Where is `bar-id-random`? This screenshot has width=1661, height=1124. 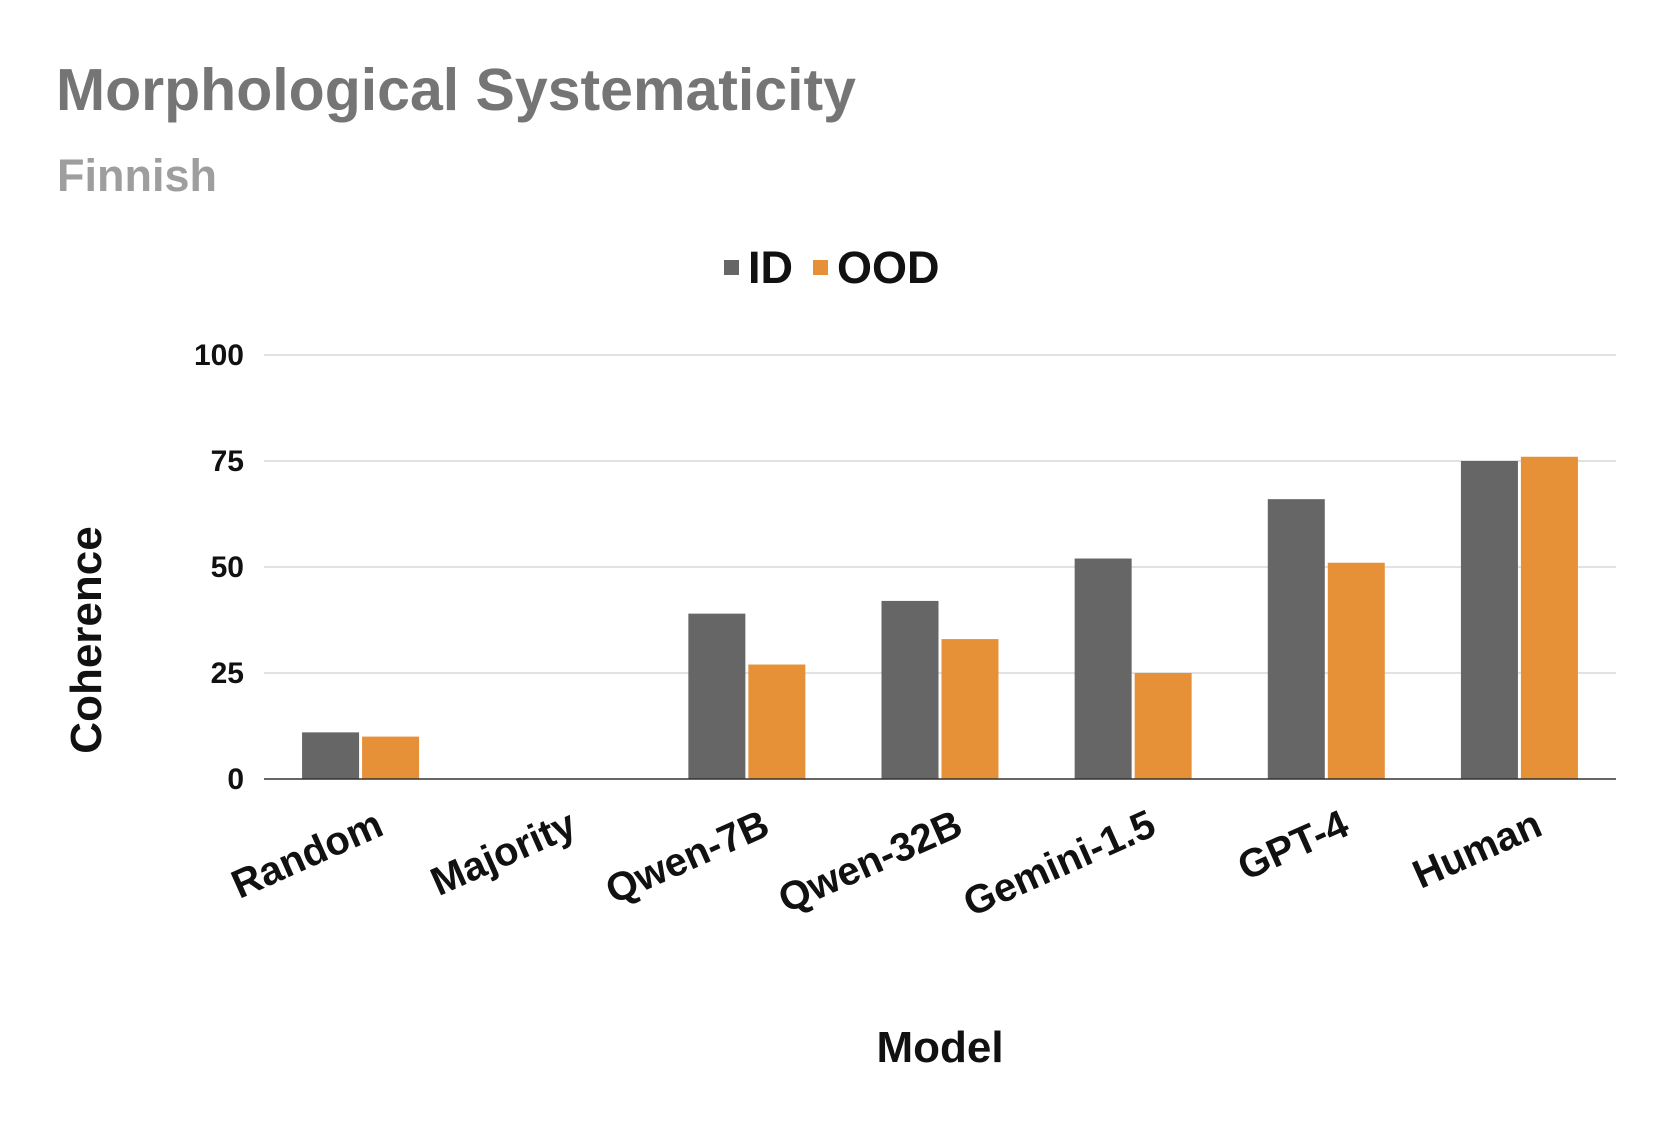 bar-id-random is located at coordinates (331, 755).